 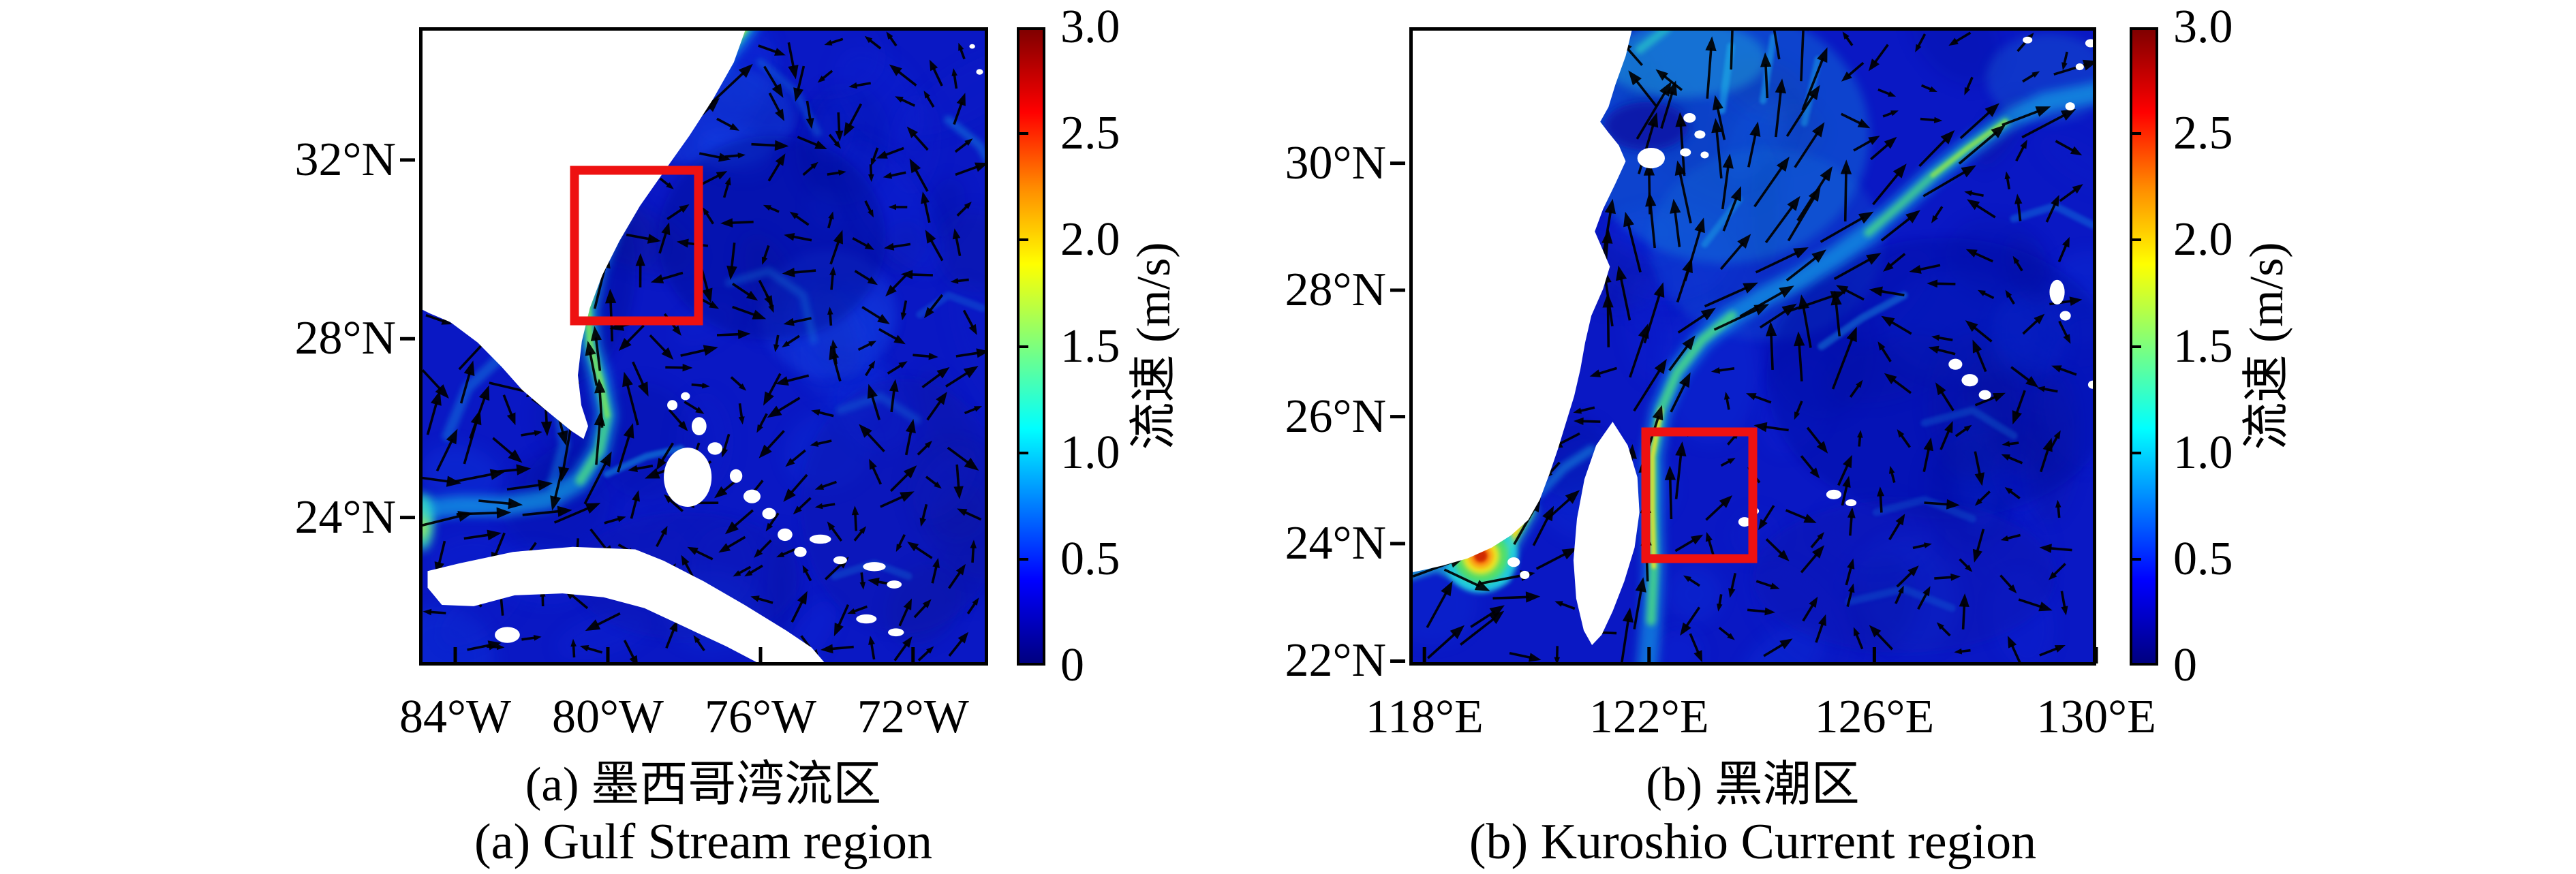 What do you see at coordinates (1335, 162) in the screenshot?
I see `y-tick-label: 30°N` at bounding box center [1335, 162].